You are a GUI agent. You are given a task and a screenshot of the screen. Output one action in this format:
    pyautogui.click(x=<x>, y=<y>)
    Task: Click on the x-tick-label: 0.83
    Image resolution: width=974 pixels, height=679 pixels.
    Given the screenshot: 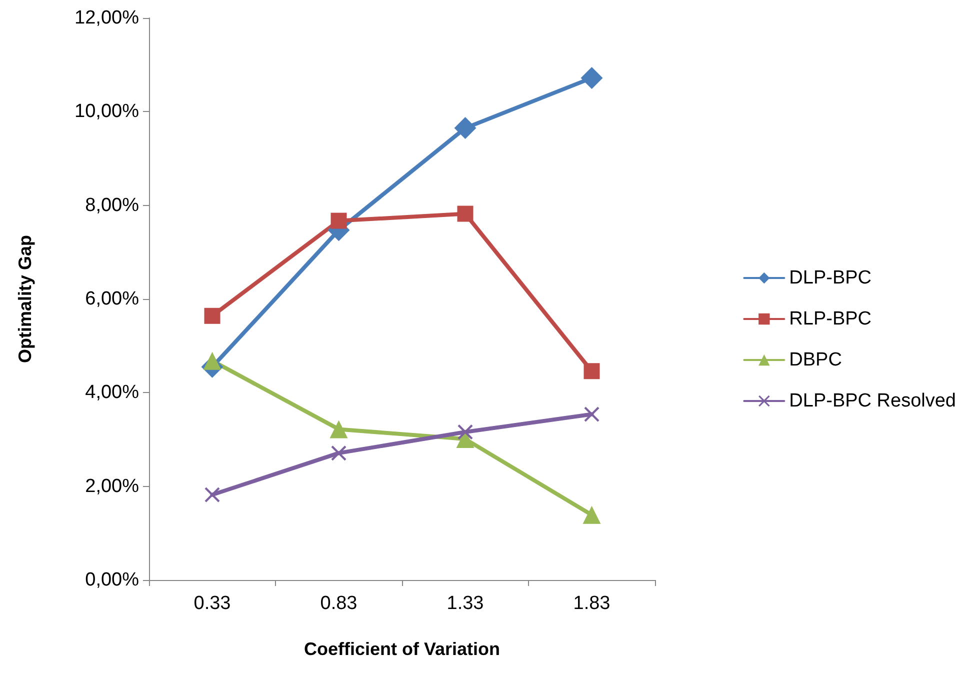 What is the action you would take?
    pyautogui.click(x=339, y=603)
    